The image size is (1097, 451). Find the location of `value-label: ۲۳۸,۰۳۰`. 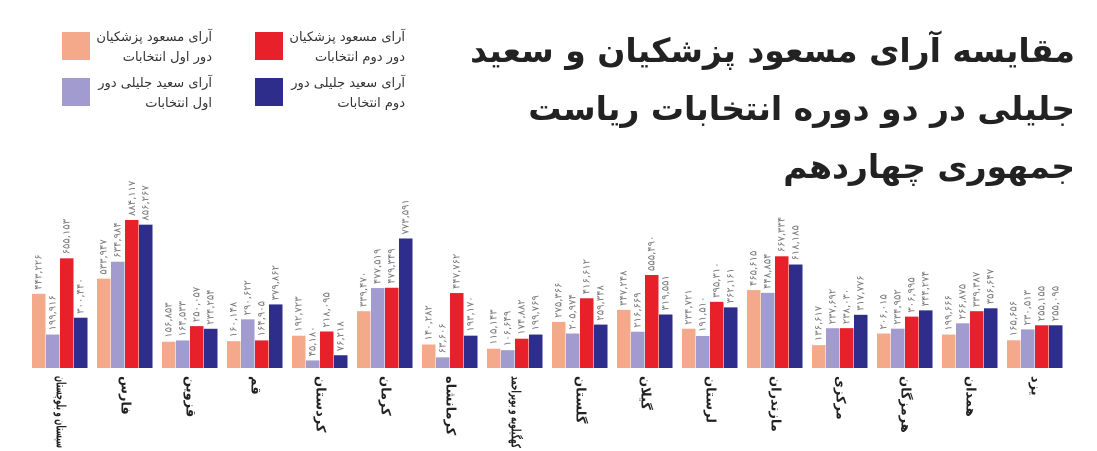

value-label: ۲۳۸,۰۳۰ is located at coordinates (847, 306).